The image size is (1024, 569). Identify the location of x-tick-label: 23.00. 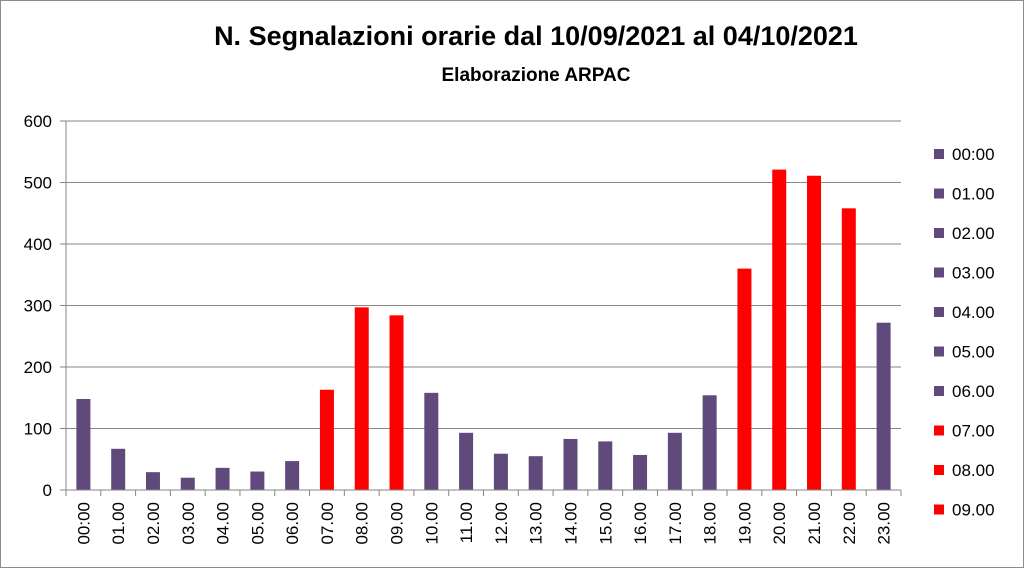
(884, 523).